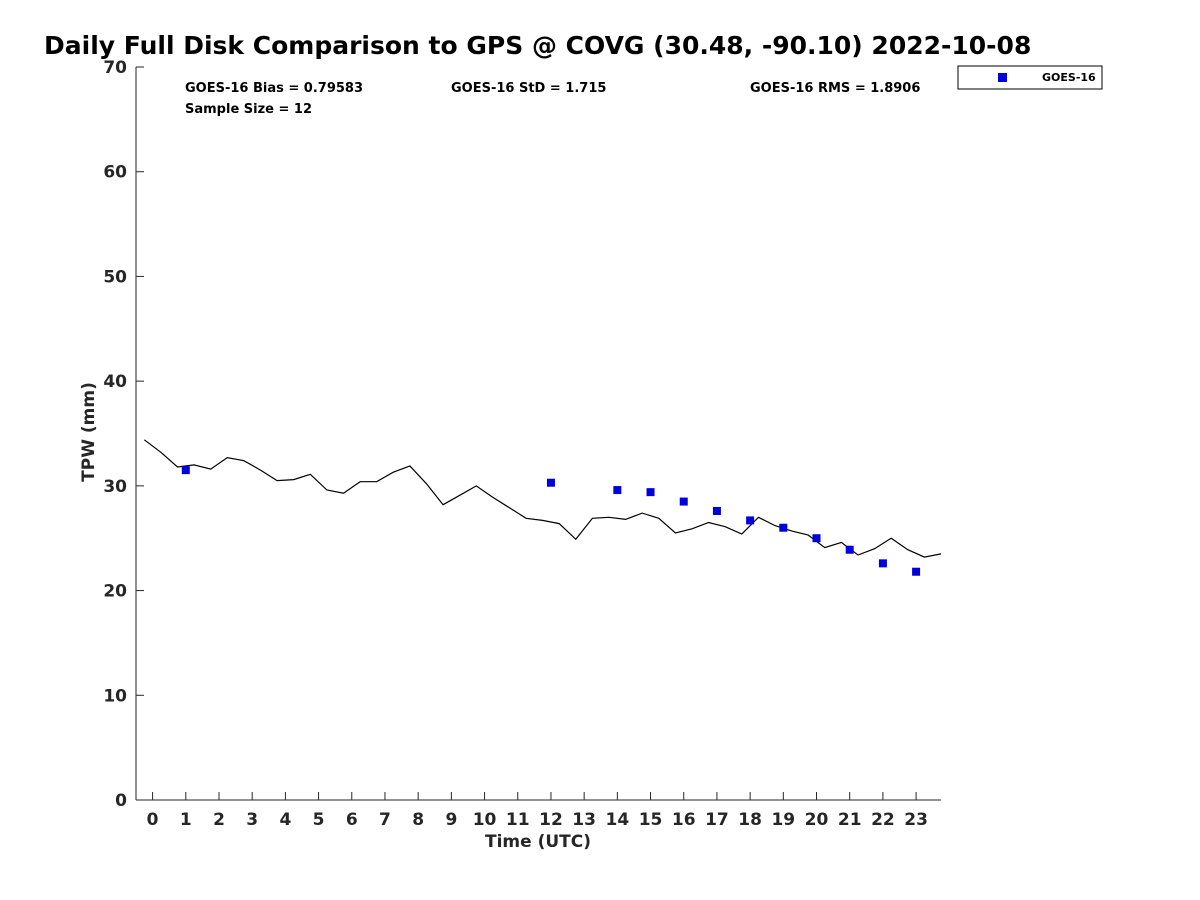 The width and height of the screenshot is (1200, 900). Describe the element at coordinates (252, 820) in the screenshot. I see `x-tick-label: 3` at that location.